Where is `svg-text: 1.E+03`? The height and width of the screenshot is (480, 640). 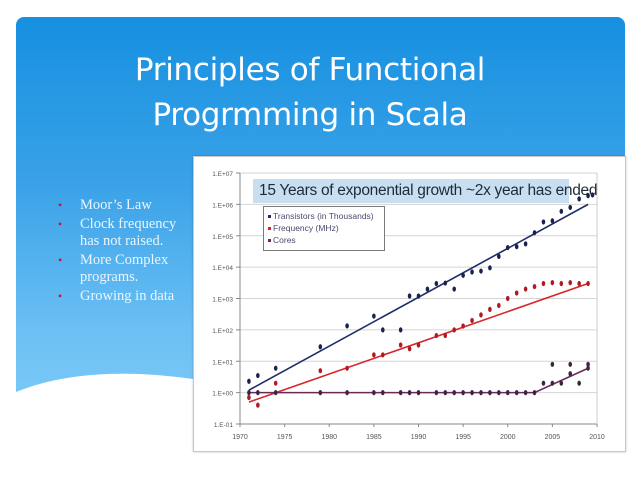 svg-text: 1.E+03 is located at coordinates (222, 300).